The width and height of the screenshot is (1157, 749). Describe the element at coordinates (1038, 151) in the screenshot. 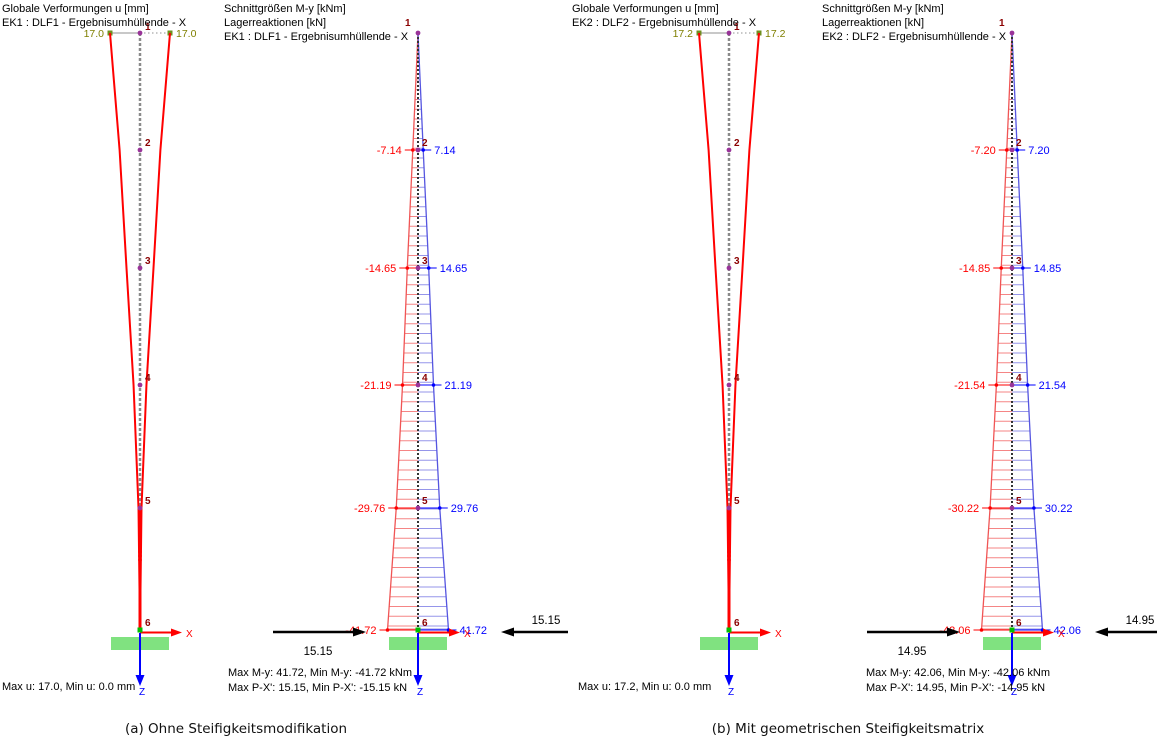

I see `moment-max-value: 7.20` at that location.